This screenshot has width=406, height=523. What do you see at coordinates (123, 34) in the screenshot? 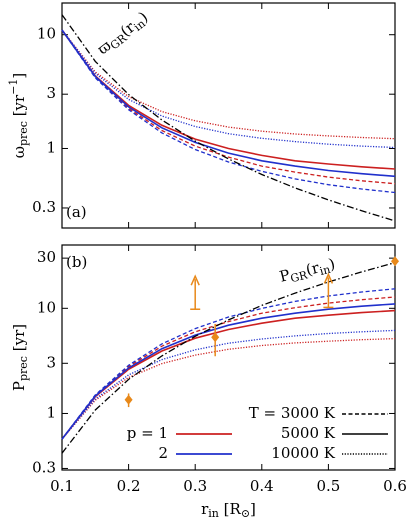
I see `curve-annotation: ϖGR(rin)` at bounding box center [123, 34].